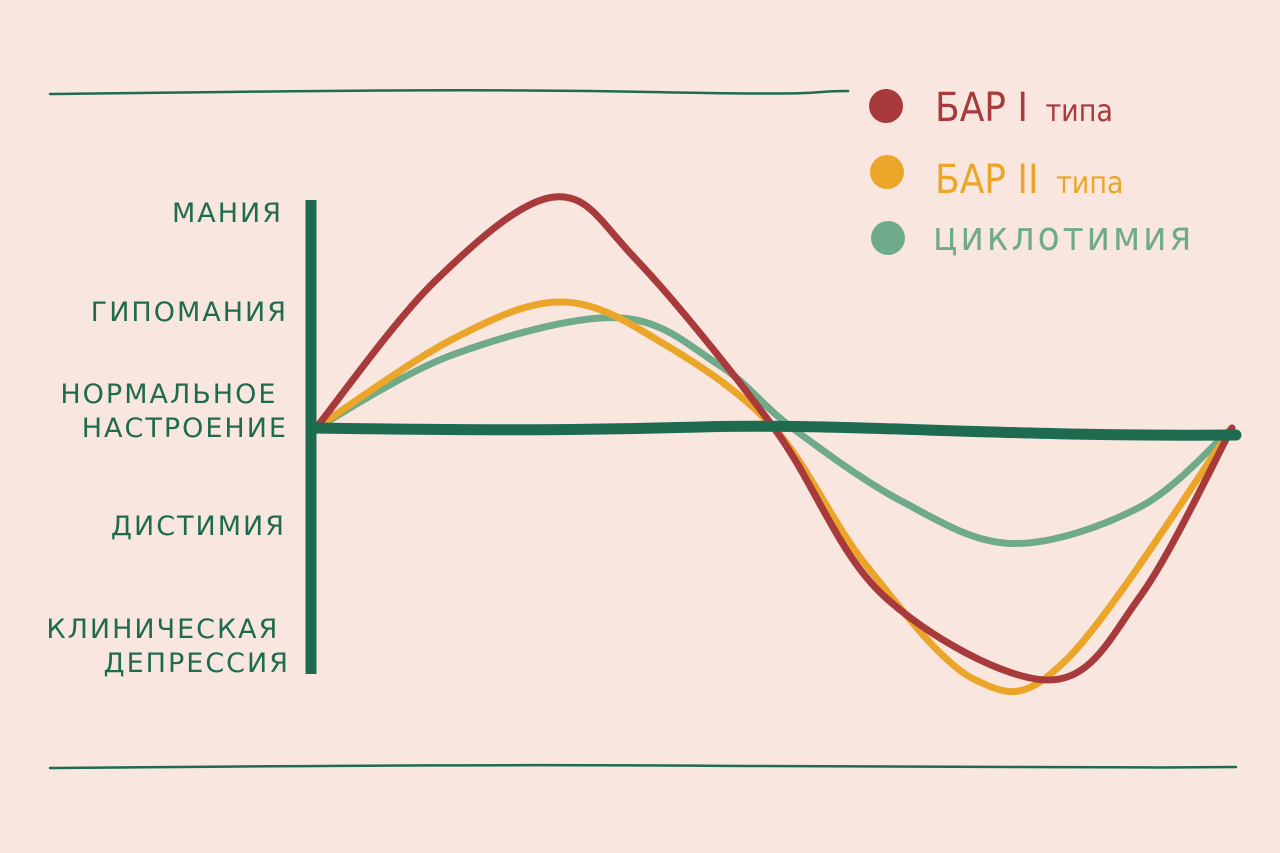 The width and height of the screenshot is (1280, 853). I want to click on bottom-divider-line, so click(643, 766).